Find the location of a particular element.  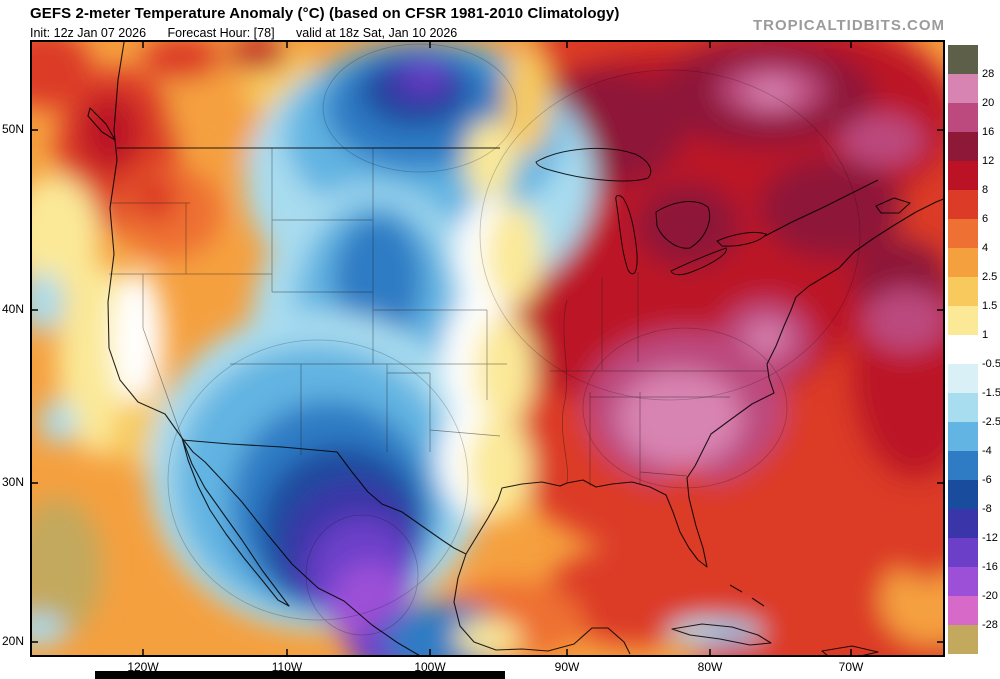

colorbar is located at coordinates (963, 349).